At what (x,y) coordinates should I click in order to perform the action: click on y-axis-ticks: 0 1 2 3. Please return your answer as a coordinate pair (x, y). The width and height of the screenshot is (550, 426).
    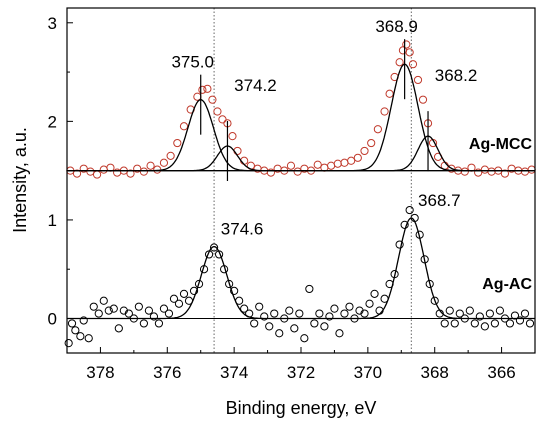
    Looking at the image, I should click on (60, 171).